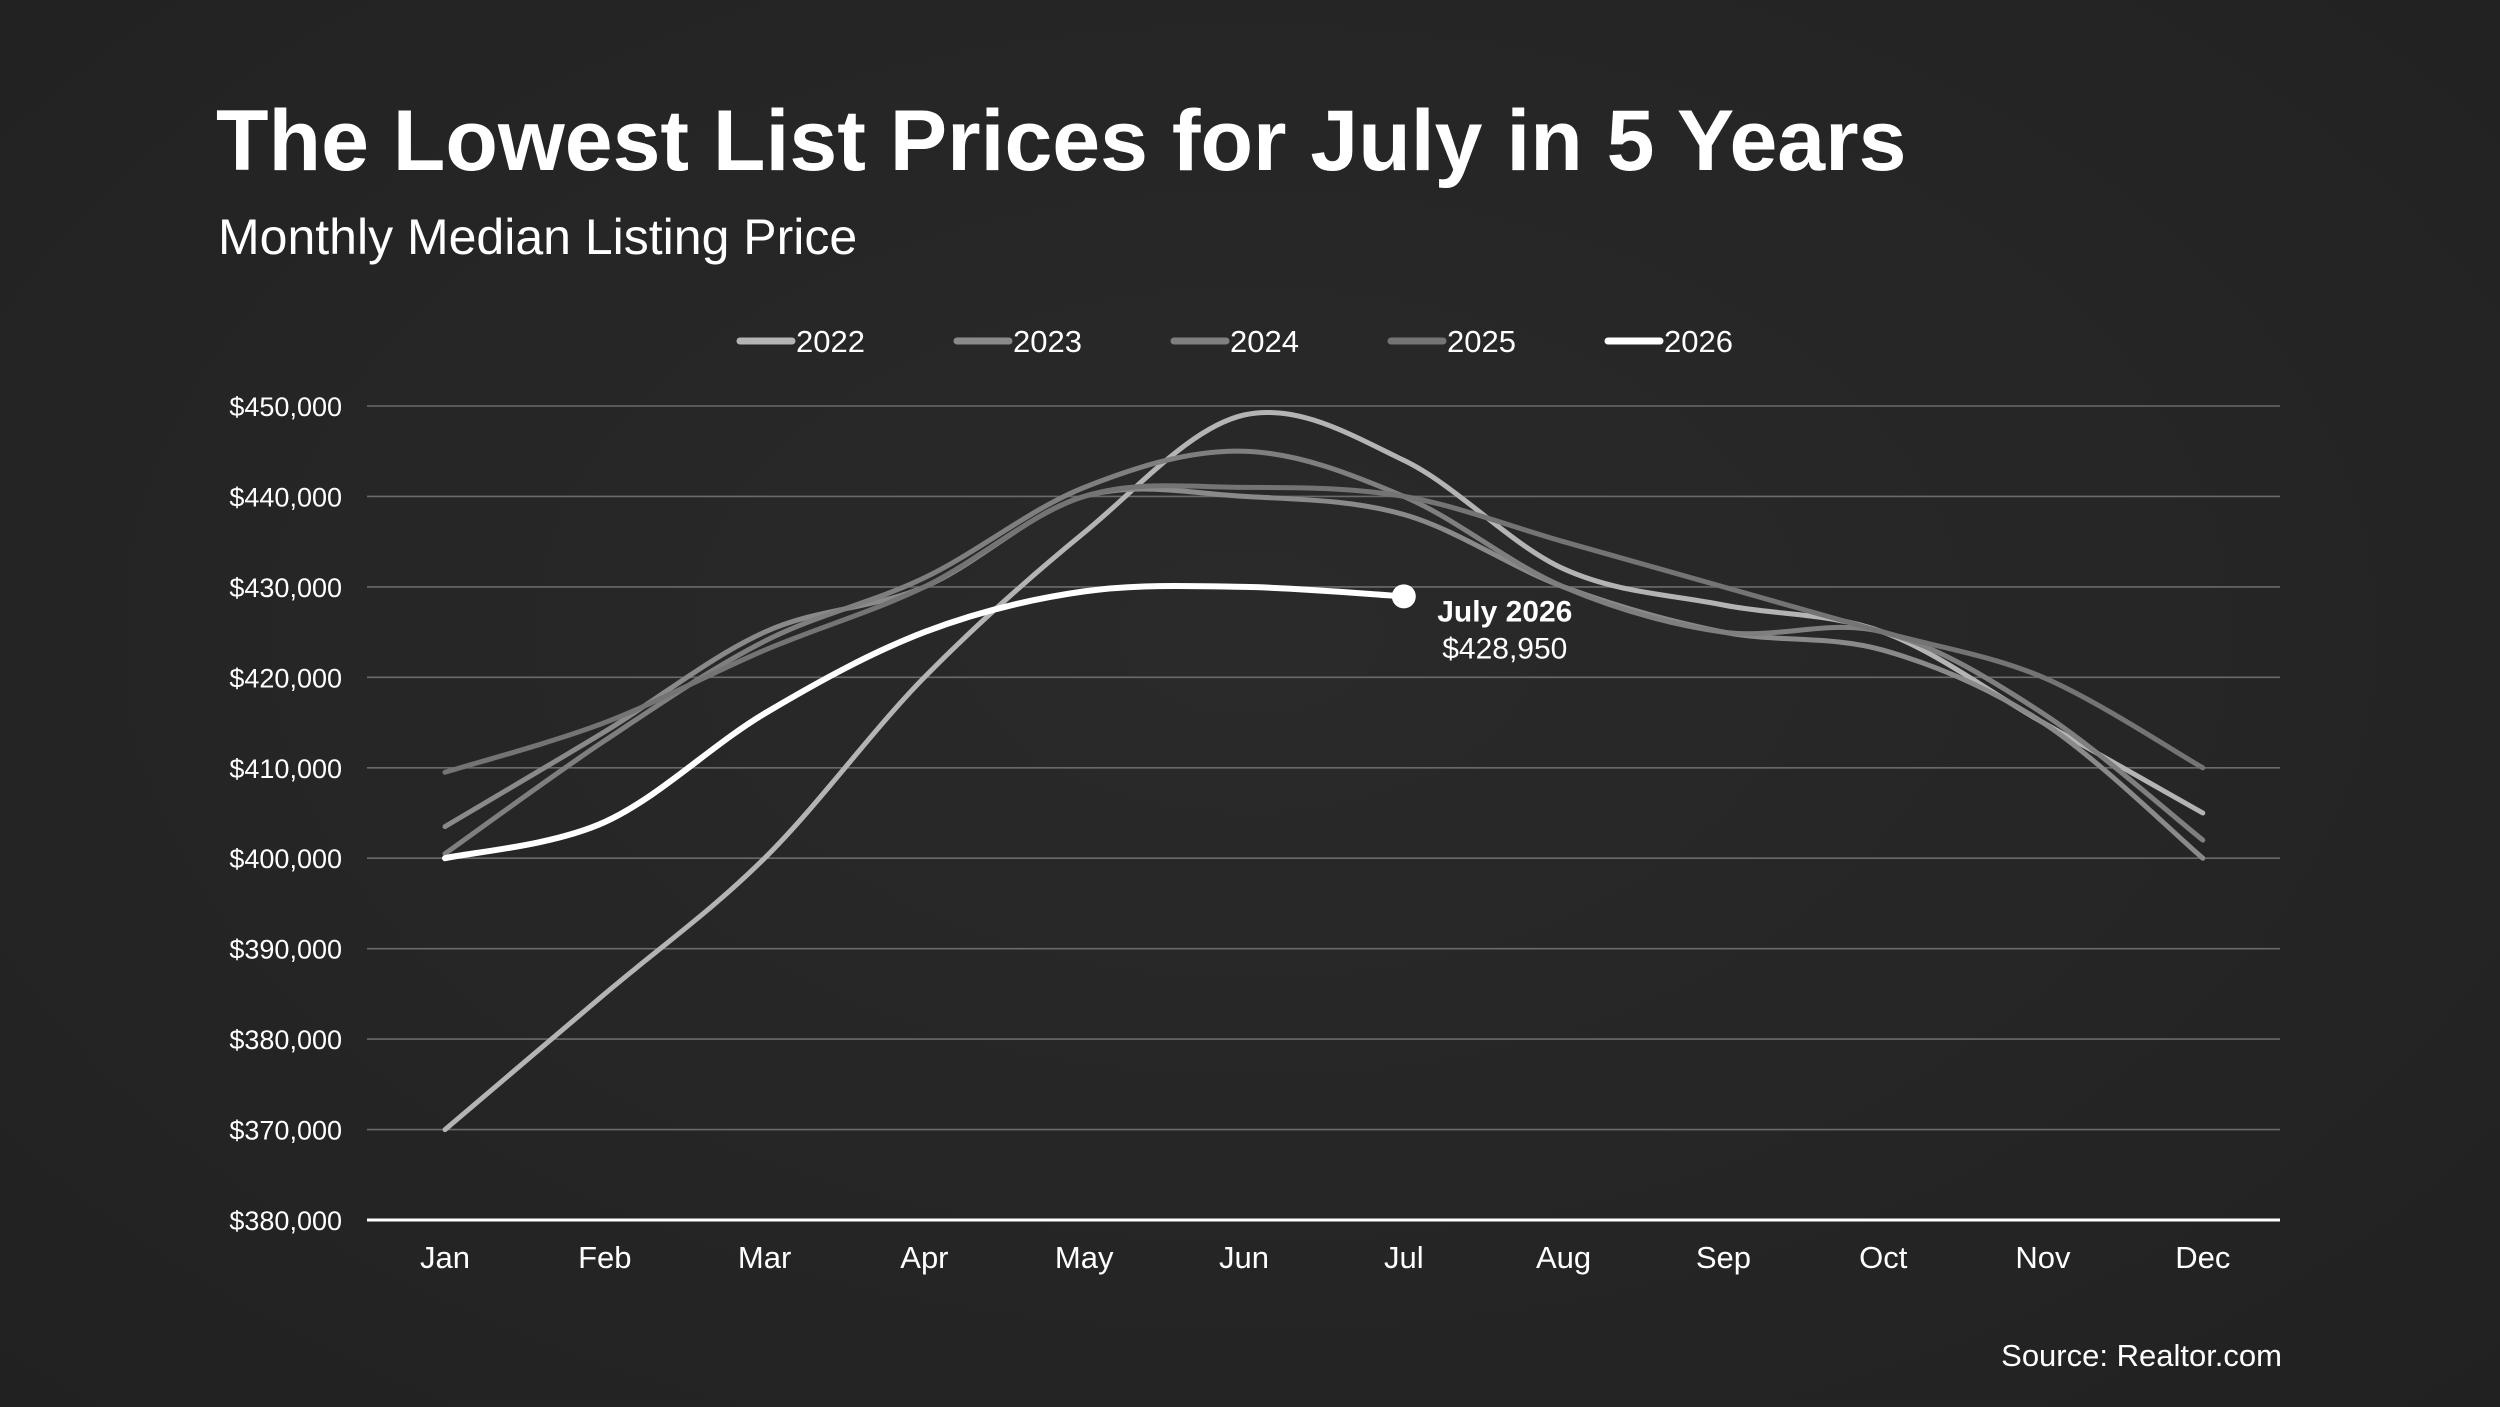 Image resolution: width=2500 pixels, height=1407 pixels. Describe the element at coordinates (924, 722) in the screenshot. I see `series-line-2026` at that location.